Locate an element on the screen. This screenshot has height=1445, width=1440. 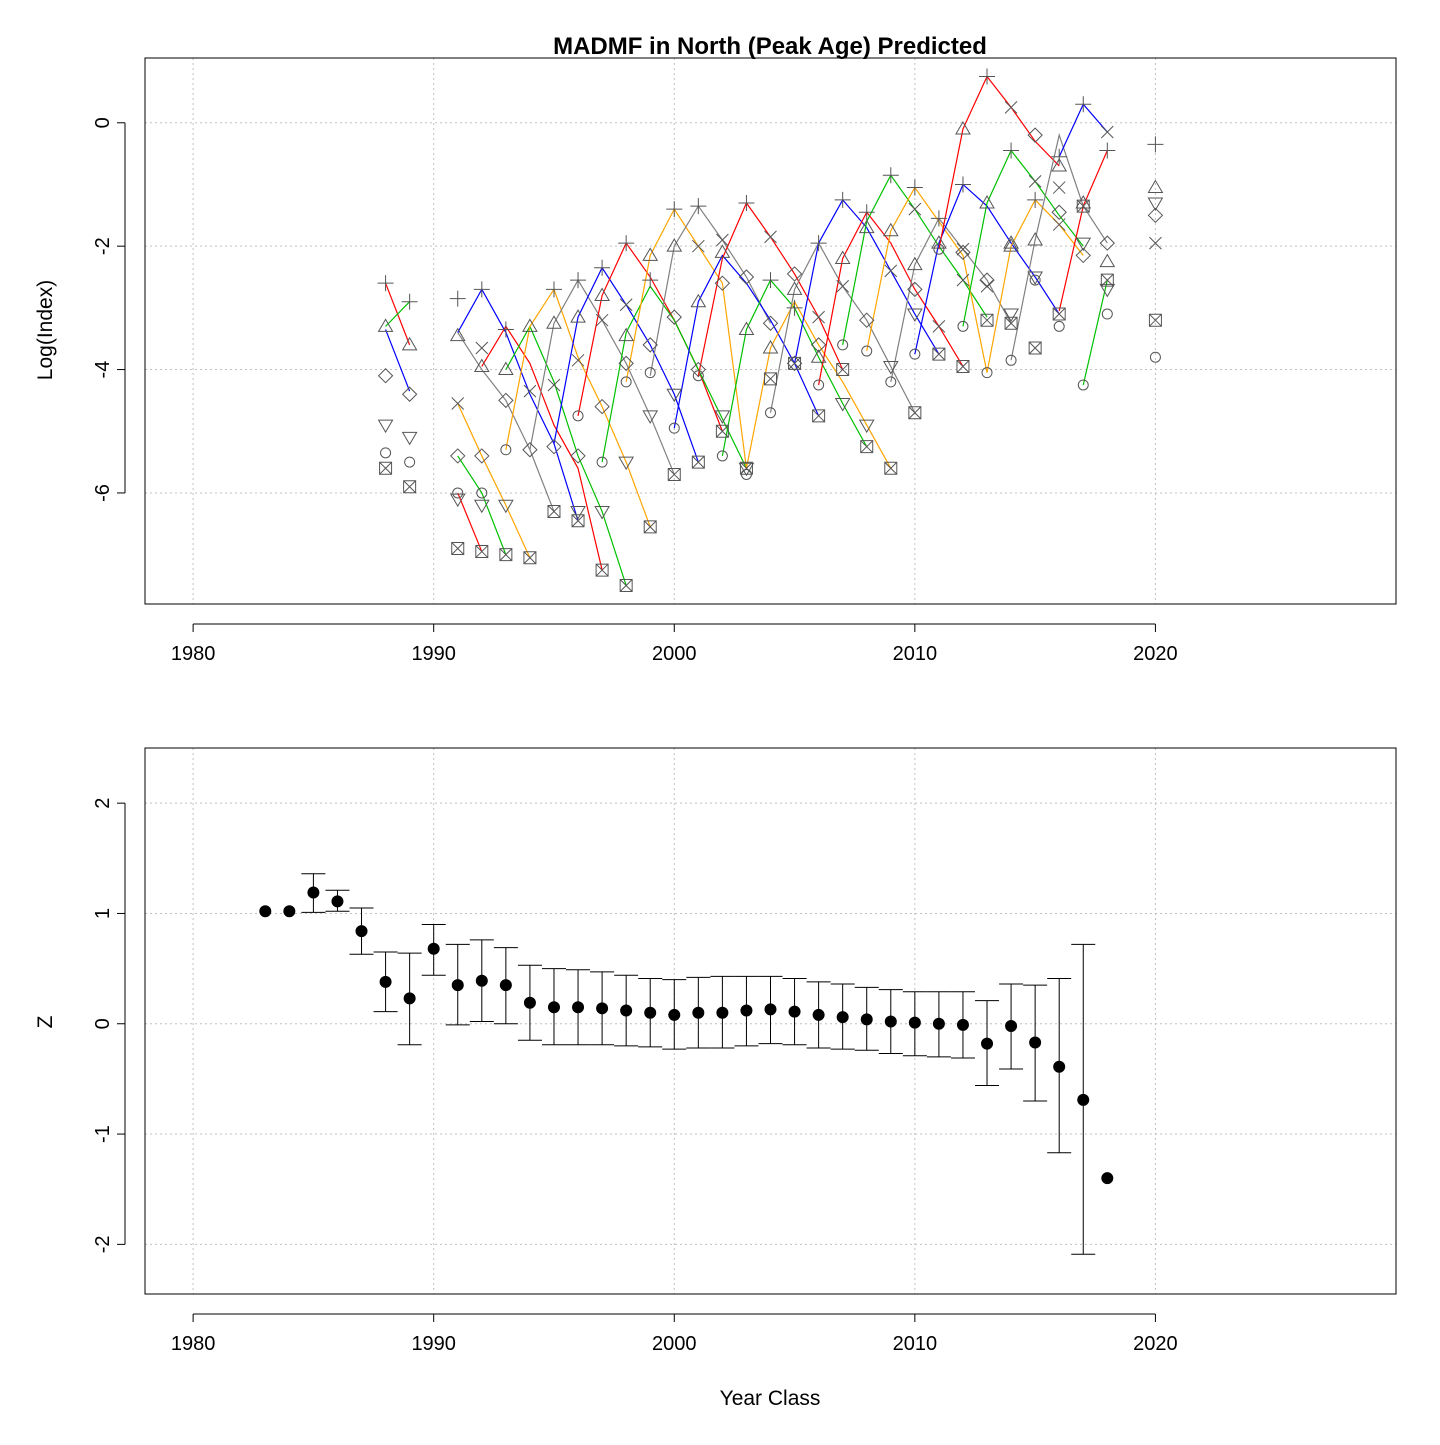
bottom-x-tick-label: 2020 is located at coordinates (1155, 1344).